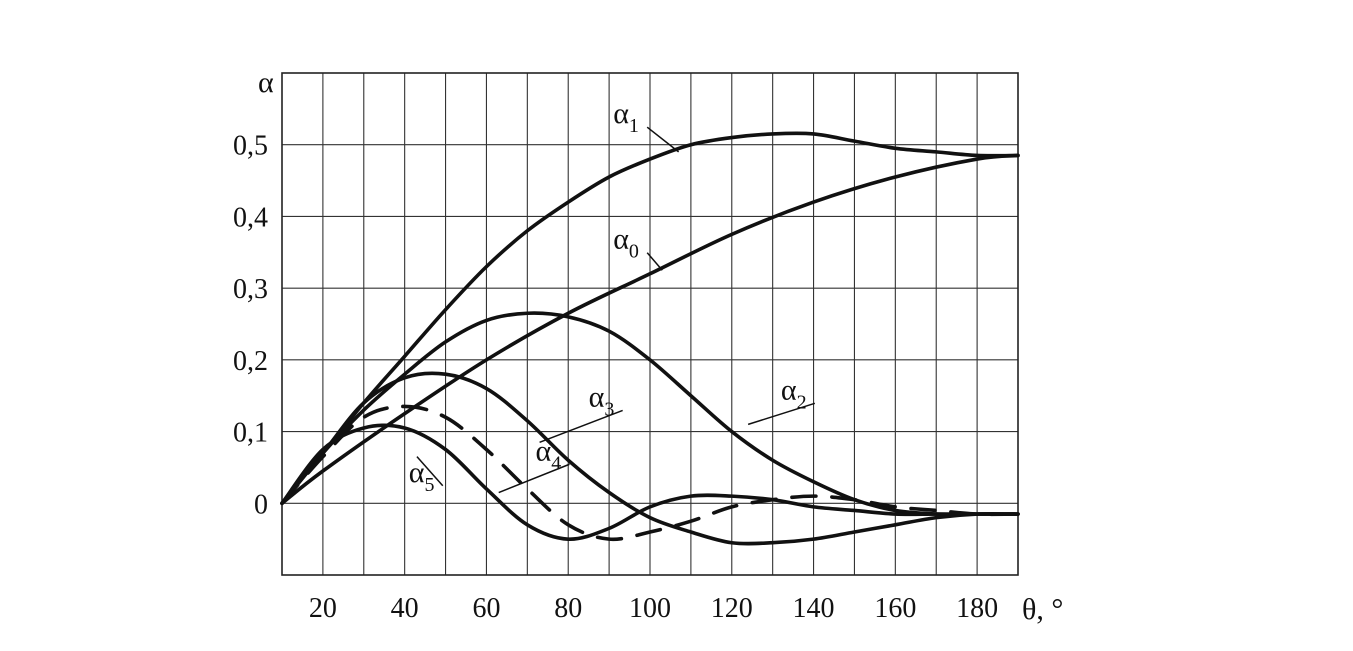 The image size is (1353, 651). I want to click on y-tick-label: 0,4, so click(250, 217).